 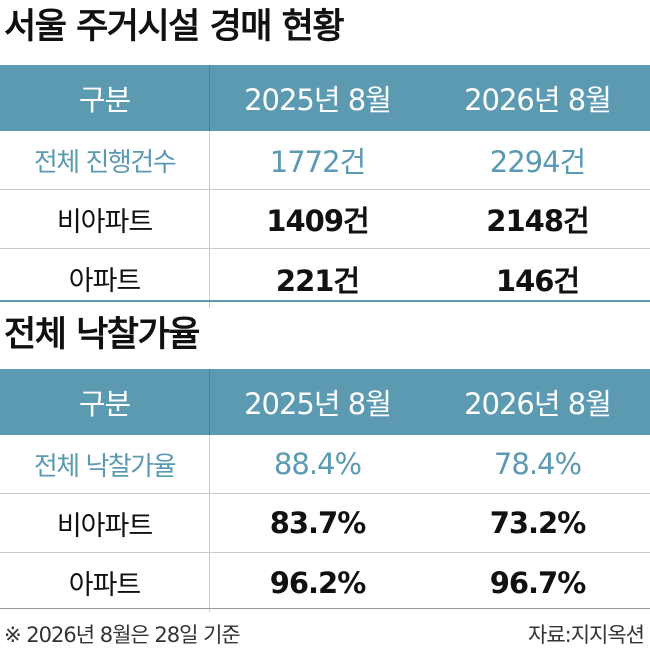 What do you see at coordinates (317, 464) in the screenshot?
I see `value-2025: 88.4%` at bounding box center [317, 464].